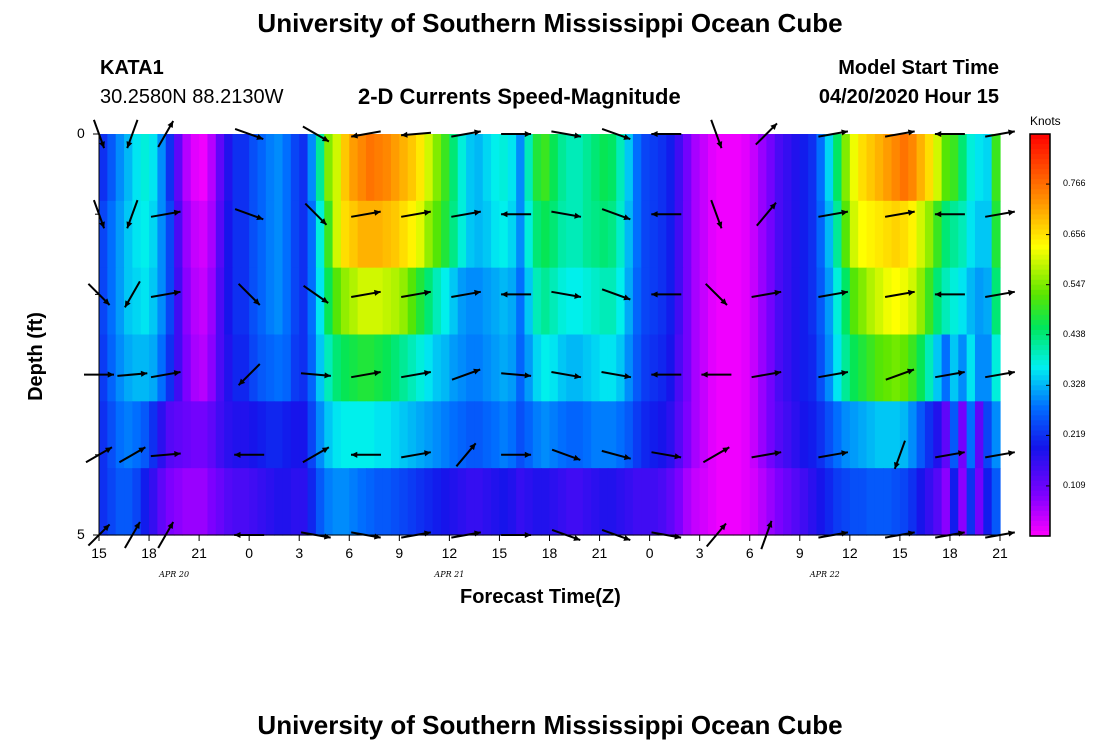 Image resolution: width=1100 pixels, height=750 pixels. Describe the element at coordinates (81, 534) in the screenshot. I see `y-tick-label: 5` at that location.